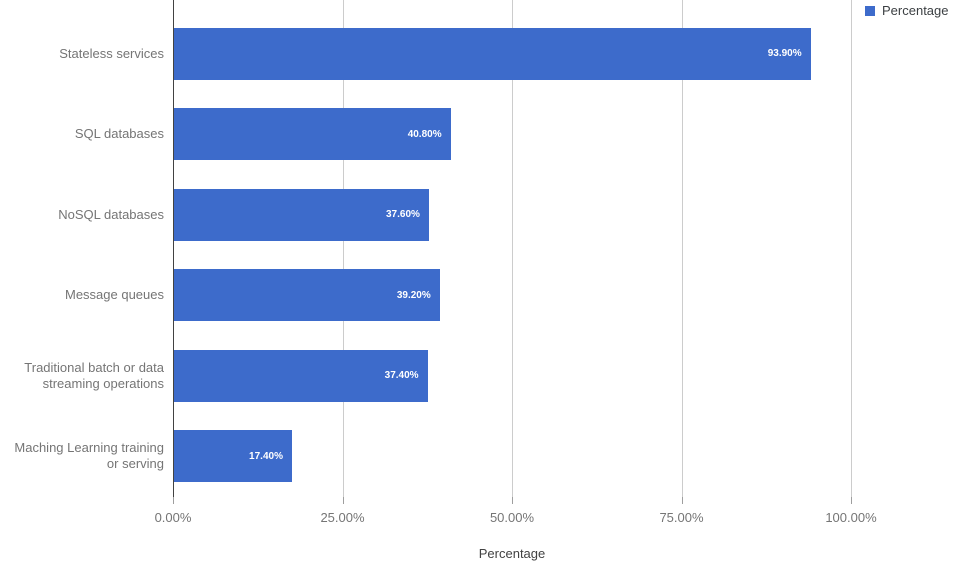 The width and height of the screenshot is (974, 568). I want to click on x-tick-label: 0.00%, so click(173, 517).